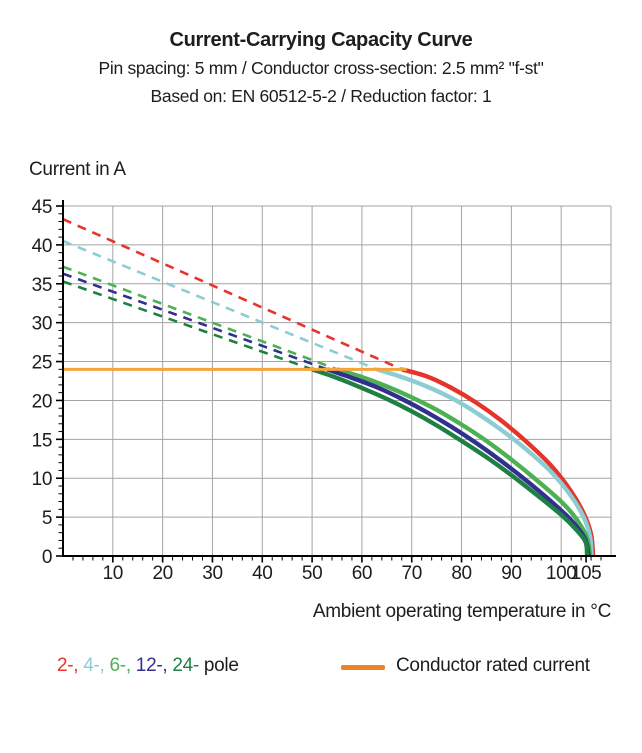  What do you see at coordinates (94, 665) in the screenshot?
I see `legend-4-pole: 4-,` at bounding box center [94, 665].